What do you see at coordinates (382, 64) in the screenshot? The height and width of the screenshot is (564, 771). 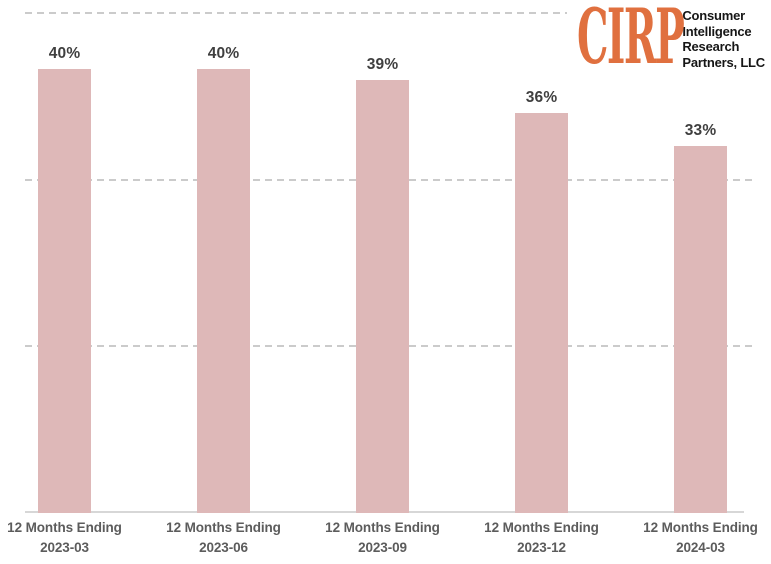 I see `bar-value-label: 39%` at bounding box center [382, 64].